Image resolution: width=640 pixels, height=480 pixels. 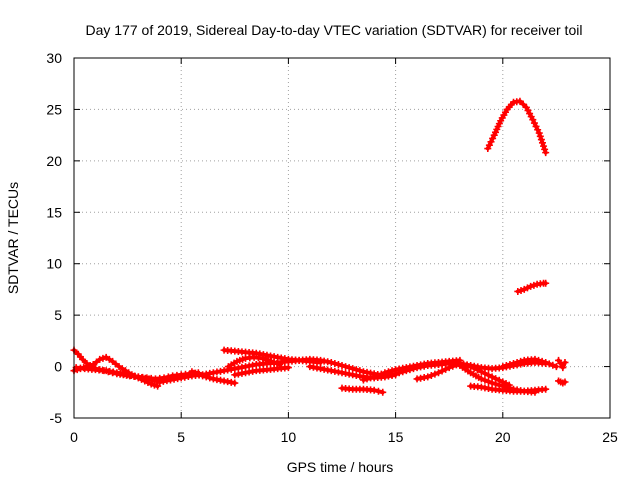 I want to click on x-tick-label: 25, so click(x=610, y=437).